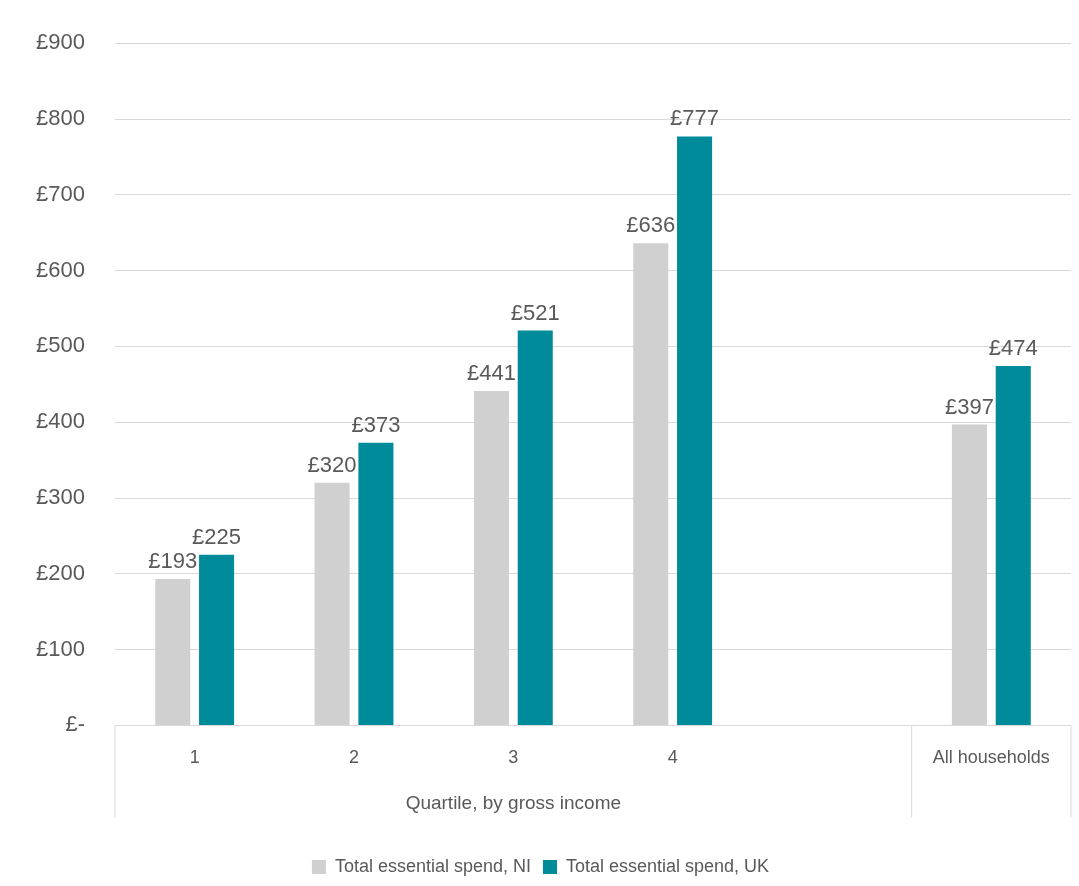 The image size is (1079, 886). I want to click on x-tick-label: 3, so click(513, 757).